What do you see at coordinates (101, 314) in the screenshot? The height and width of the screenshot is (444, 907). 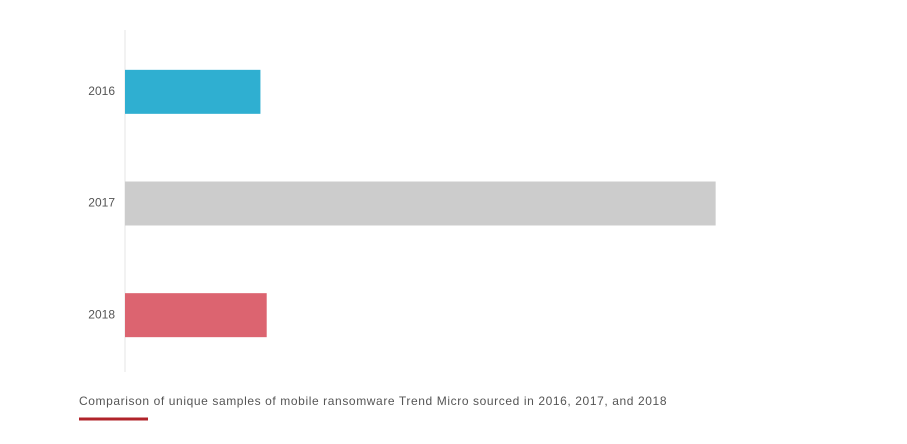 I see `y-tick-label: 2018` at bounding box center [101, 314].